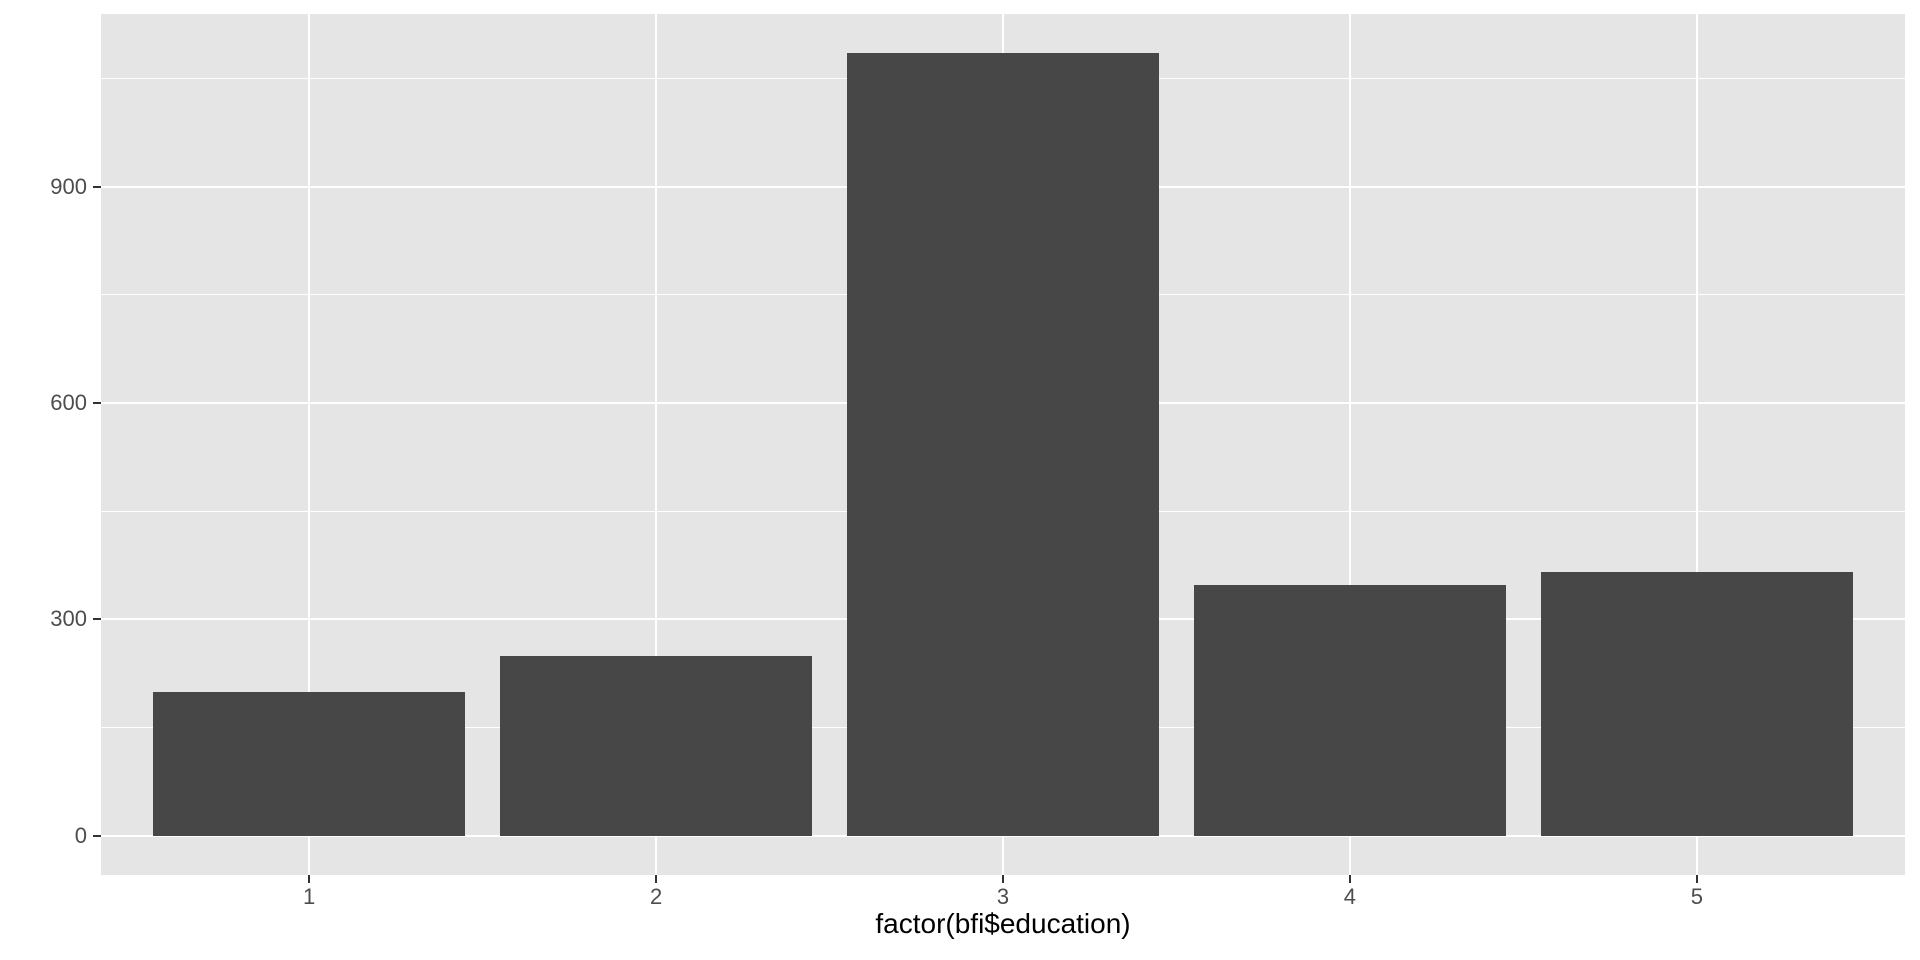 The height and width of the screenshot is (960, 1920). Describe the element at coordinates (68, 403) in the screenshot. I see `y-tick-label: 600` at that location.